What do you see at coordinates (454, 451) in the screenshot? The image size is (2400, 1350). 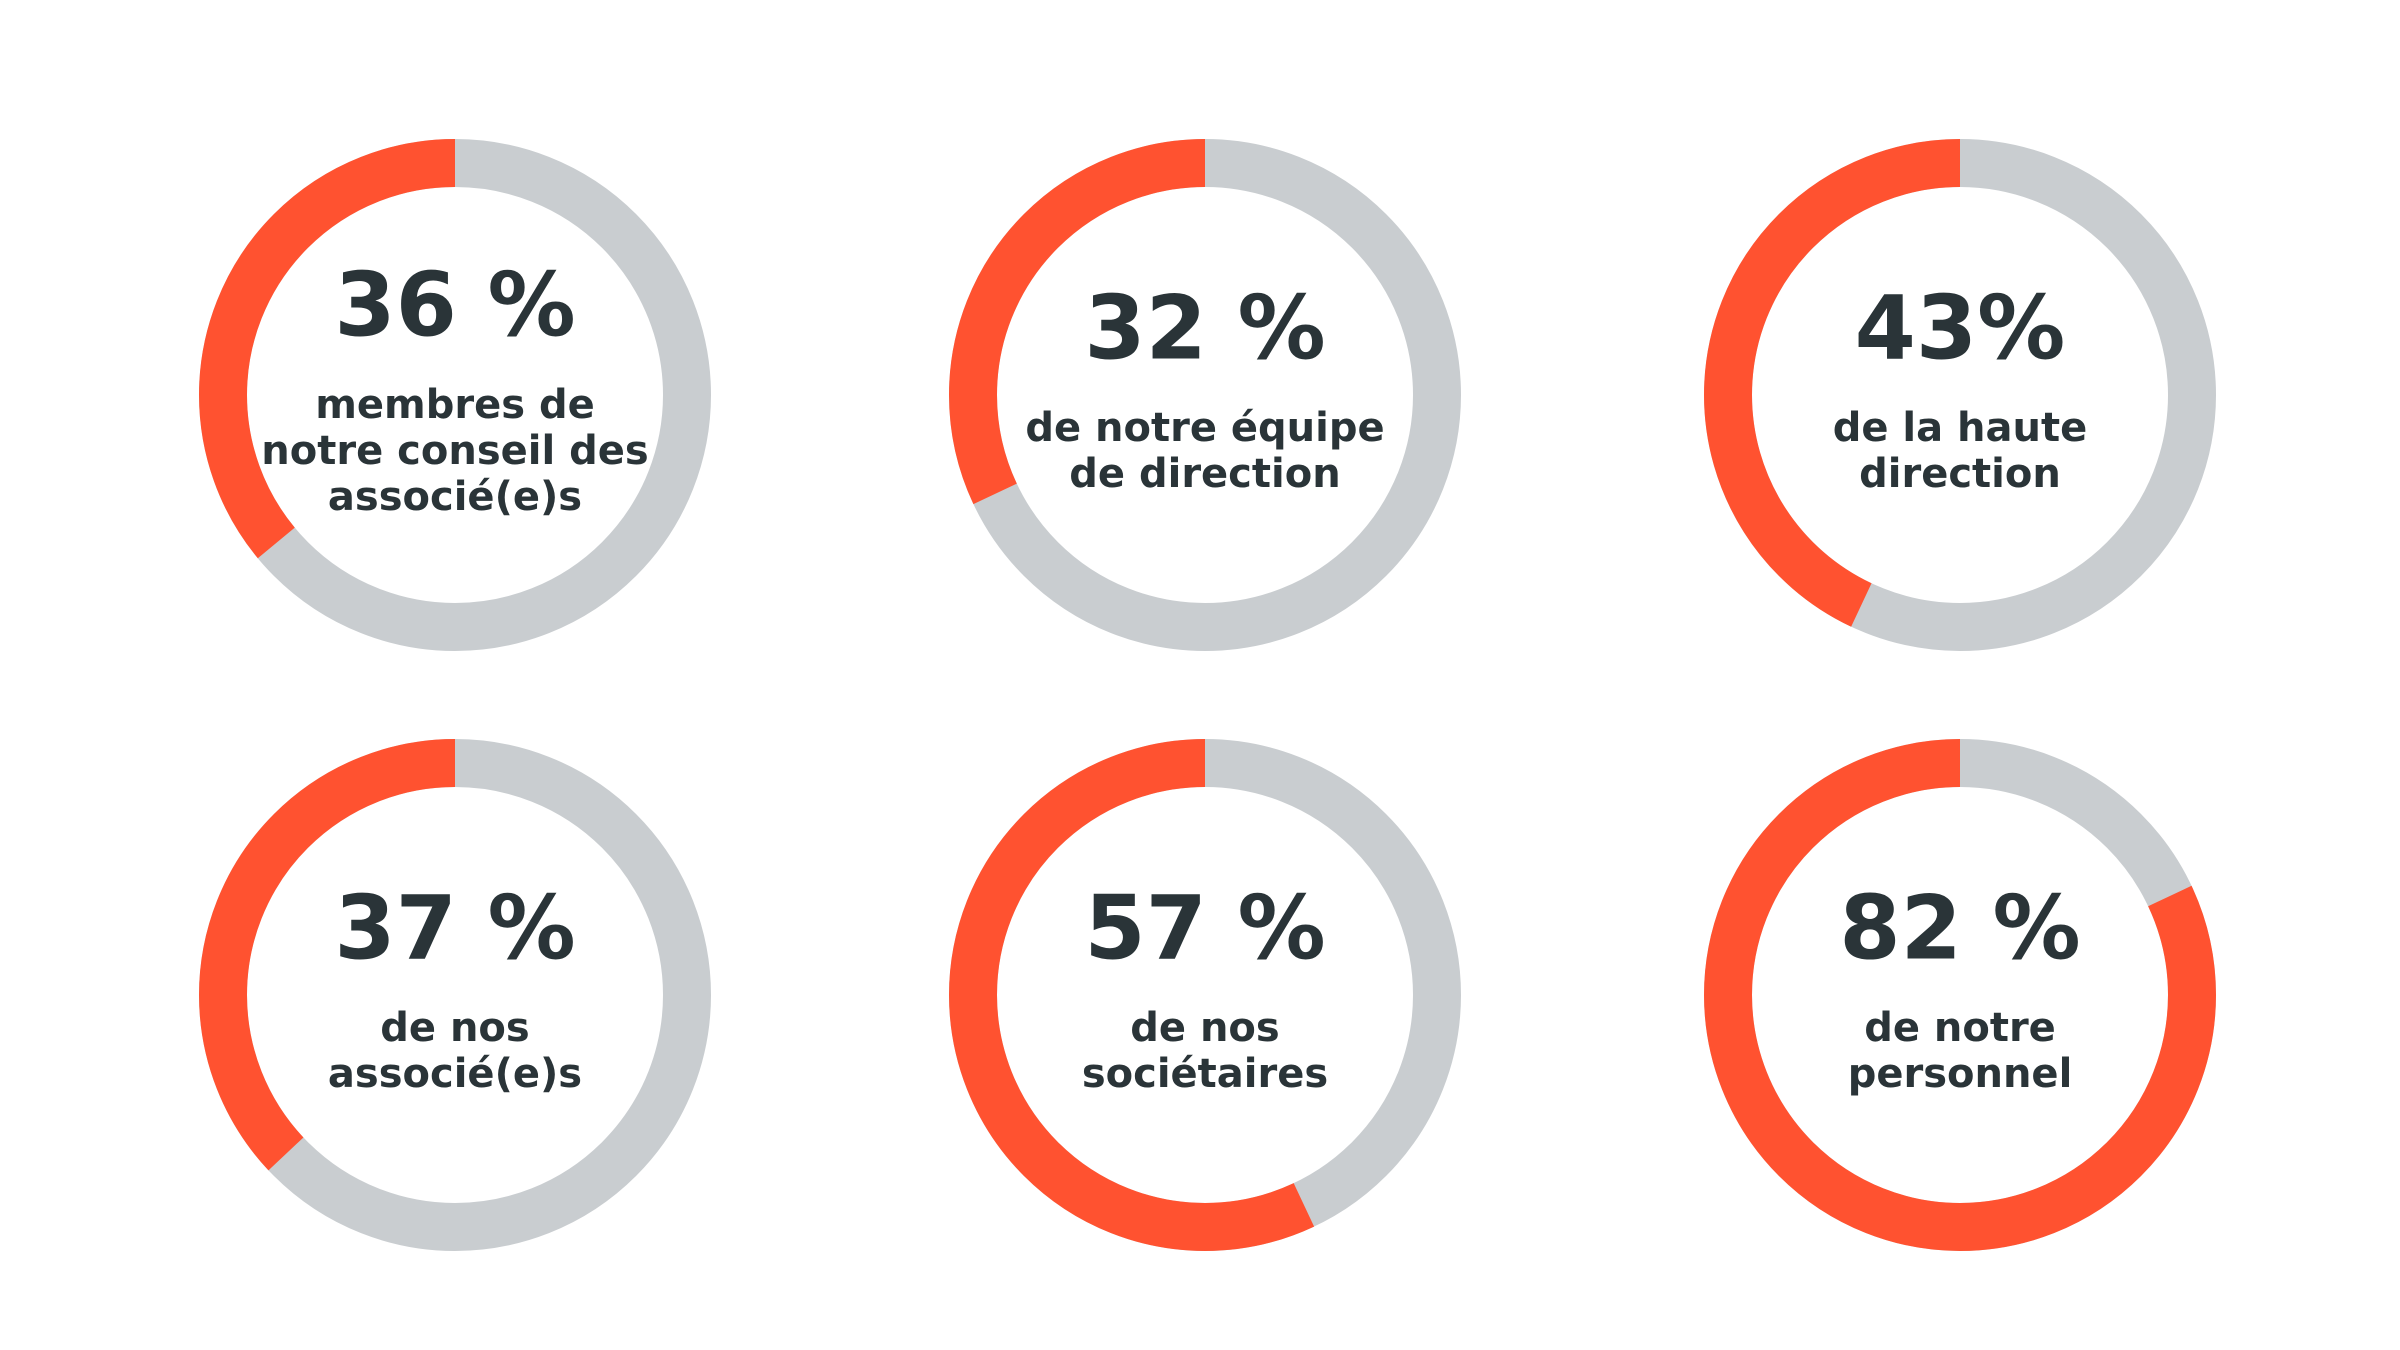 I see `donut-label-line: notre conseil des` at bounding box center [454, 451].